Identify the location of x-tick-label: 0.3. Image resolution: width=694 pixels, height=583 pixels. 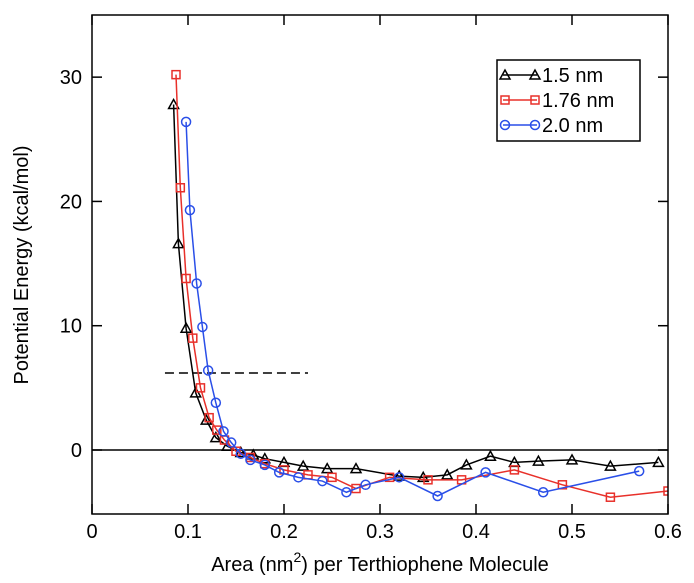
(380, 532).